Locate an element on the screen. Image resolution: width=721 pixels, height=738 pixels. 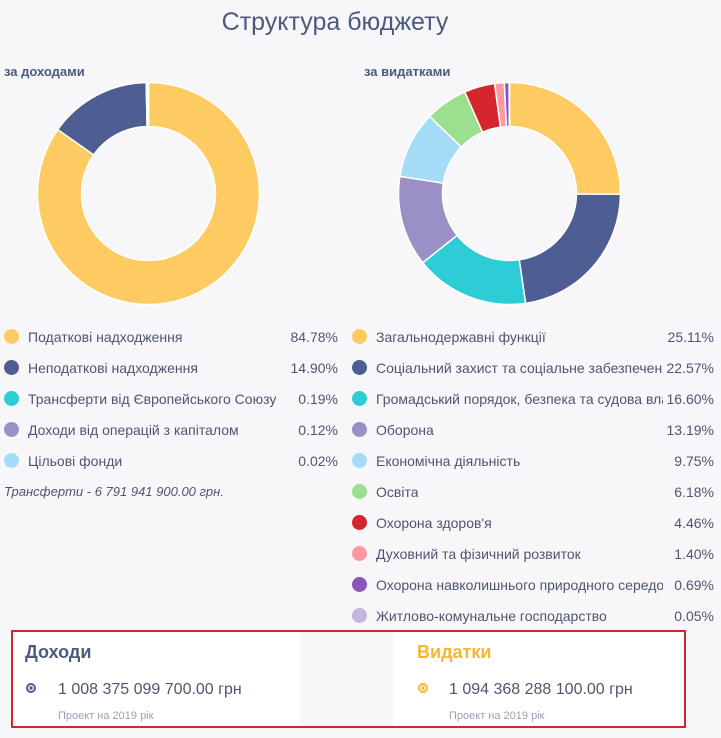
income-chart-label: за доходами is located at coordinates (44, 71).